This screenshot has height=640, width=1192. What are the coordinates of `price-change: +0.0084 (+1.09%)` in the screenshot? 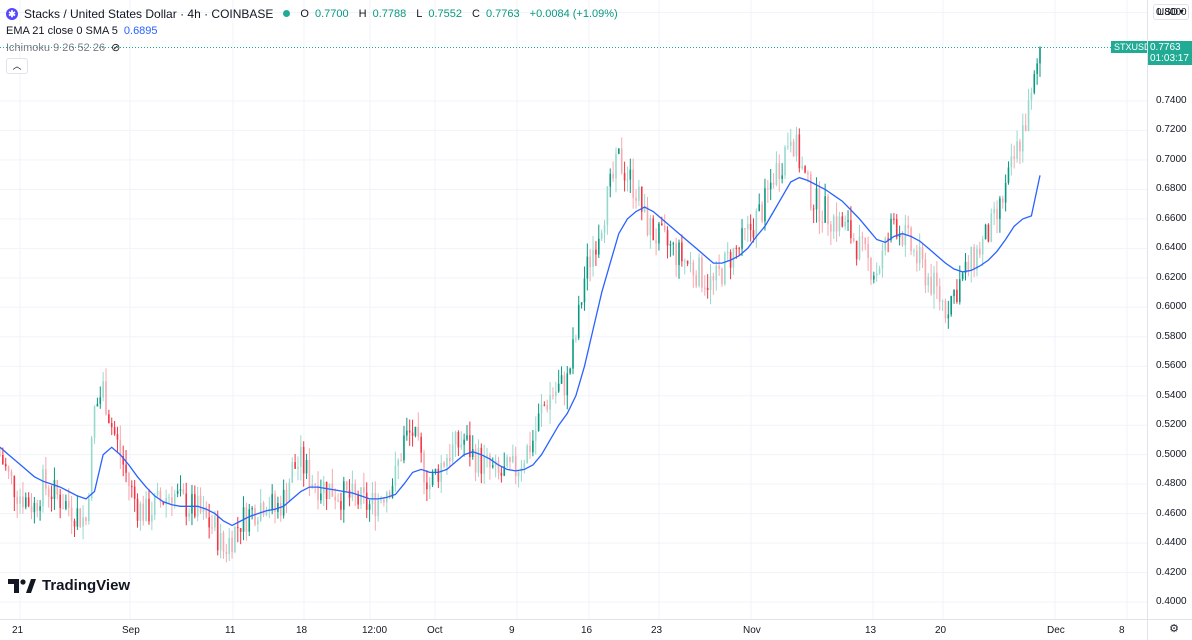 It's located at (573, 13).